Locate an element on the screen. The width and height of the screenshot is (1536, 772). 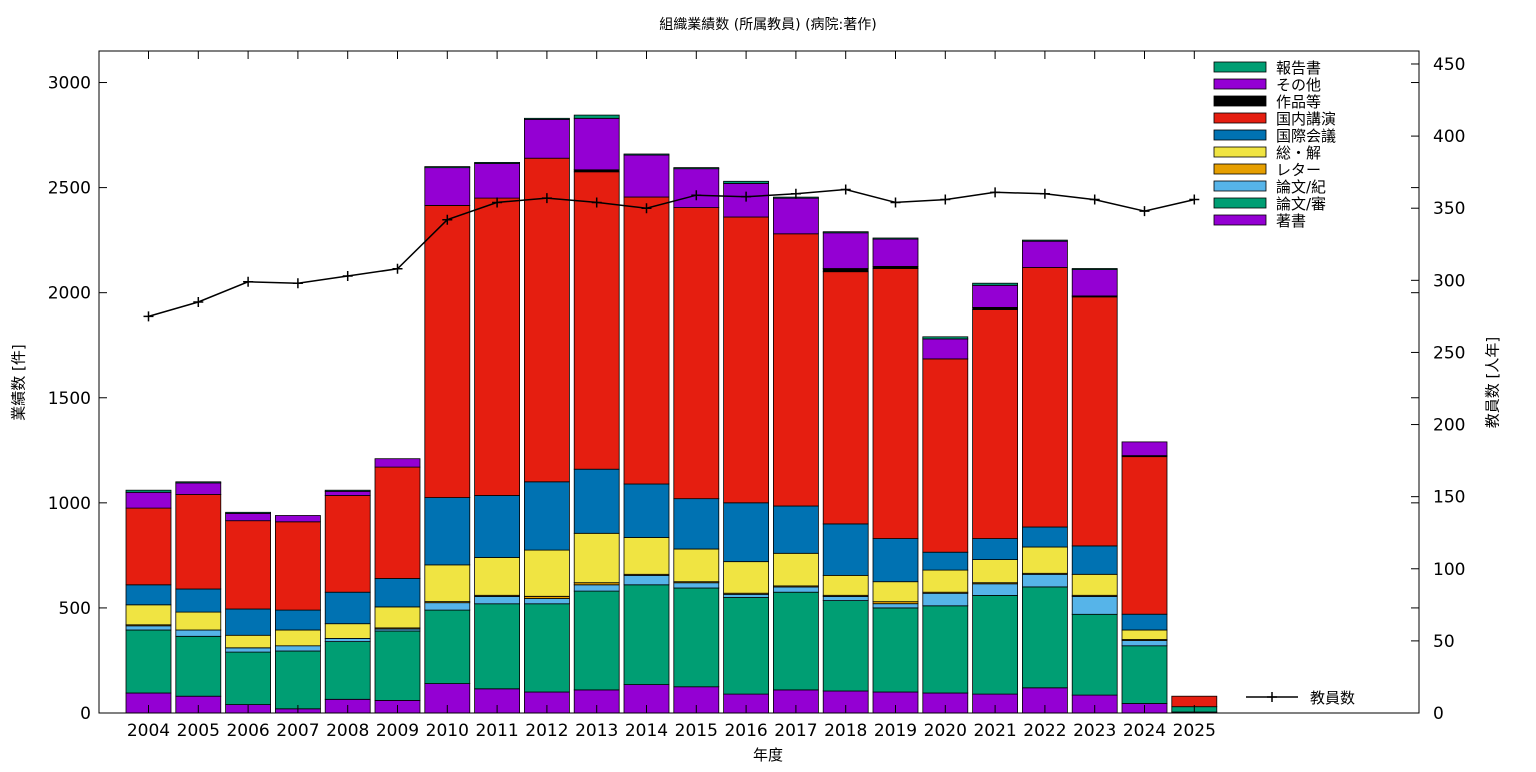
y2-tick-label-200: 200 is located at coordinates (1449, 426).